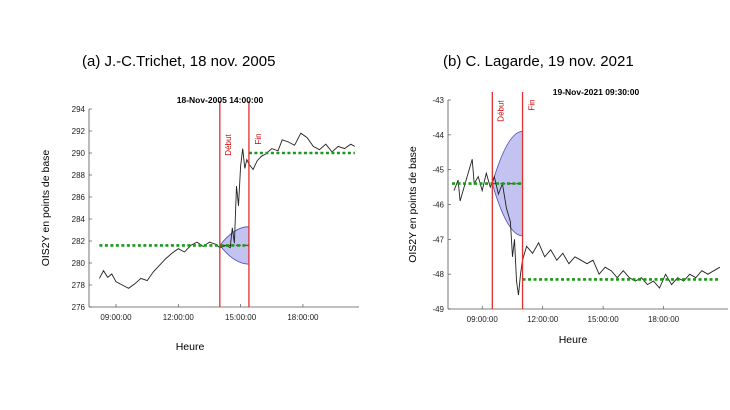 The image size is (730, 410). What do you see at coordinates (79, 109) in the screenshot?
I see `y-tick-label: 294` at bounding box center [79, 109].